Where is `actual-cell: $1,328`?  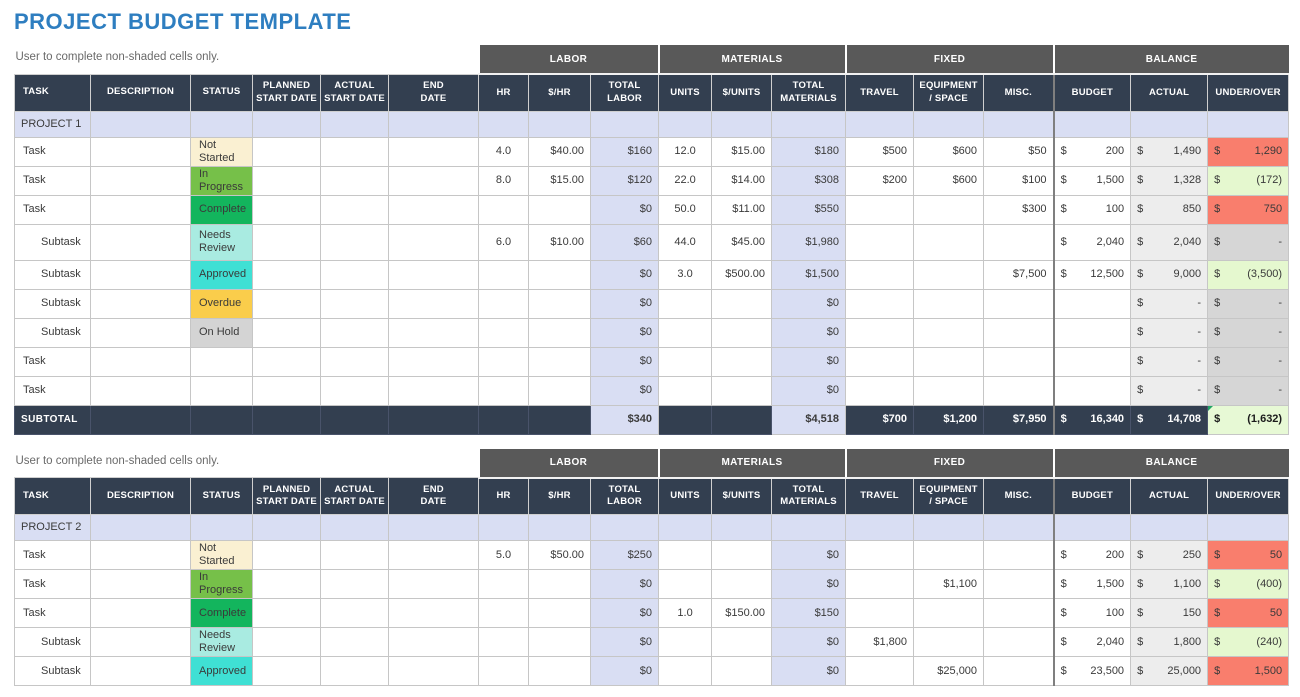 actual-cell: $1,328 is located at coordinates (1169, 180).